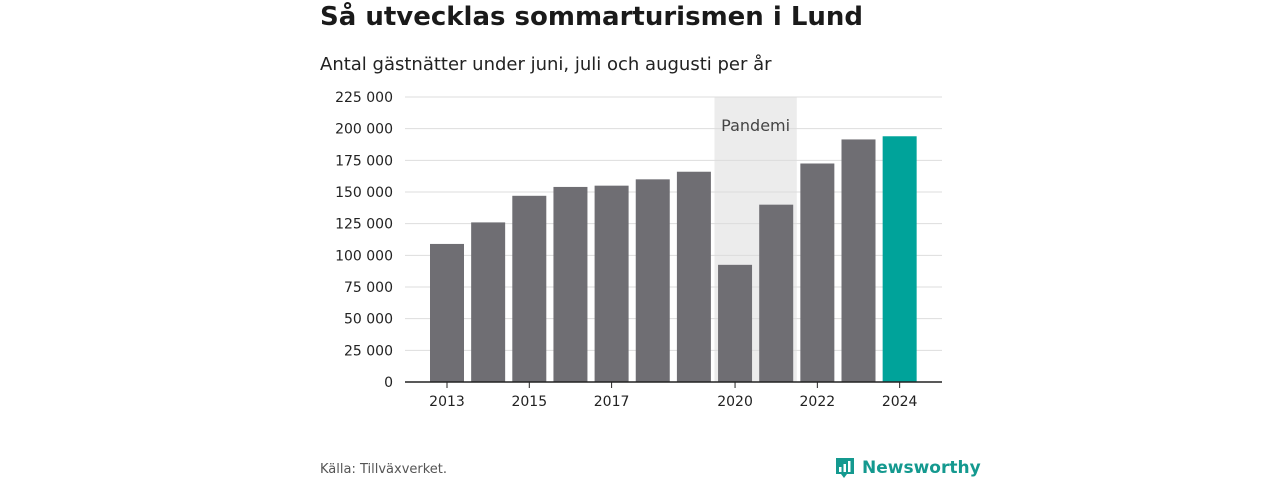 This screenshot has height=481, width=1280. What do you see at coordinates (364, 98) in the screenshot?
I see `y-tick-label: 225 000` at bounding box center [364, 98].